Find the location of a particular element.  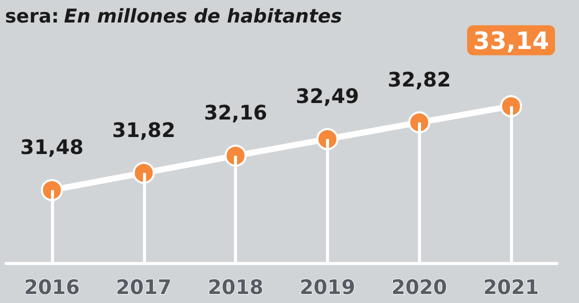

data-label: 33,14 is located at coordinates (511, 41).